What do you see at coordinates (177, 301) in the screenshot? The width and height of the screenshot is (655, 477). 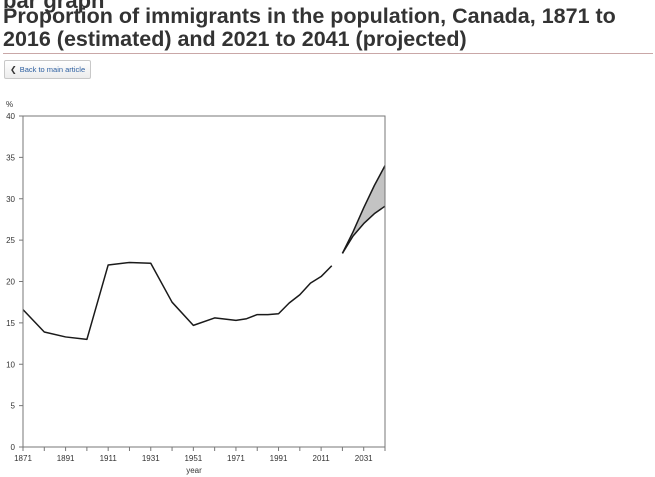 I see `series-line-estimated` at bounding box center [177, 301].